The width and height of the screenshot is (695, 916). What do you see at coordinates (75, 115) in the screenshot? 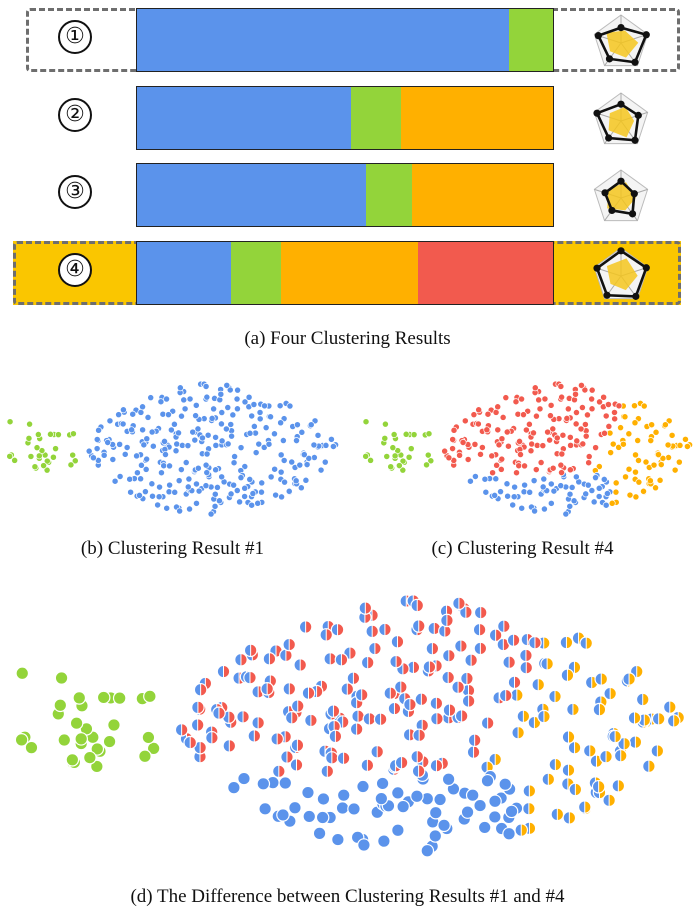
I see `row-number-badge: ②` at bounding box center [75, 115].